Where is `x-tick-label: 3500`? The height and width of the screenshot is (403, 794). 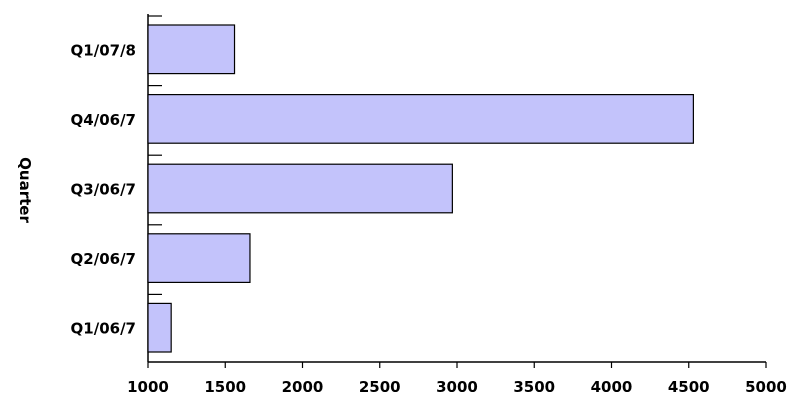 x-tick-label: 3500 is located at coordinates (534, 387).